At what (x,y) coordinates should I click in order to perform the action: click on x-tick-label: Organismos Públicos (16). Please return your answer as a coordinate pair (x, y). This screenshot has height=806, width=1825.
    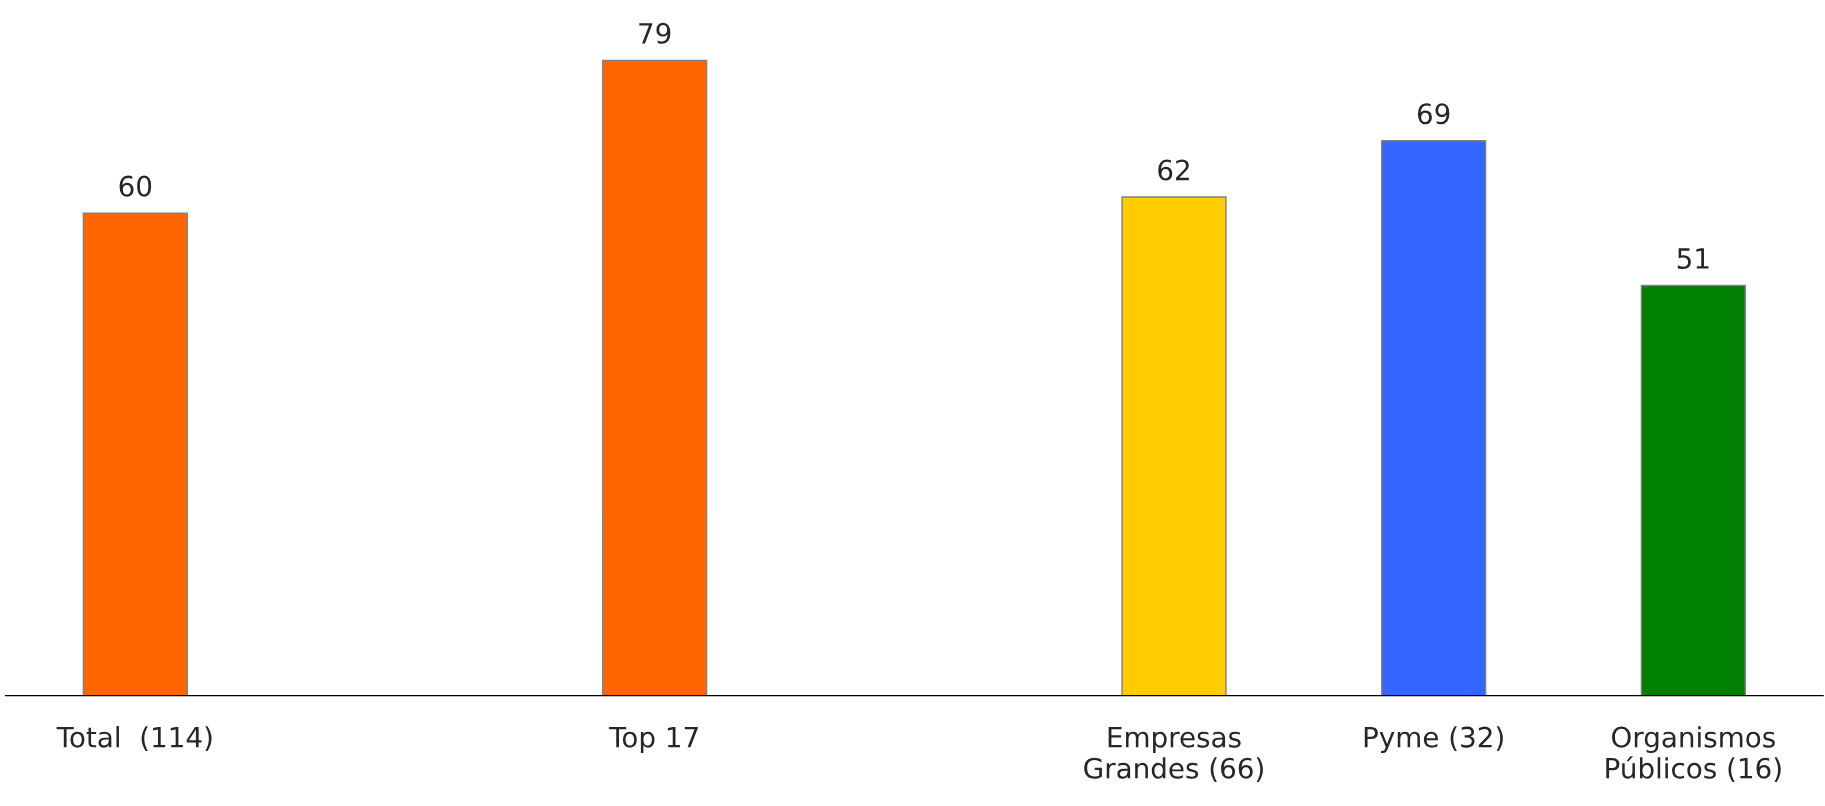
    Looking at the image, I should click on (1693, 754).